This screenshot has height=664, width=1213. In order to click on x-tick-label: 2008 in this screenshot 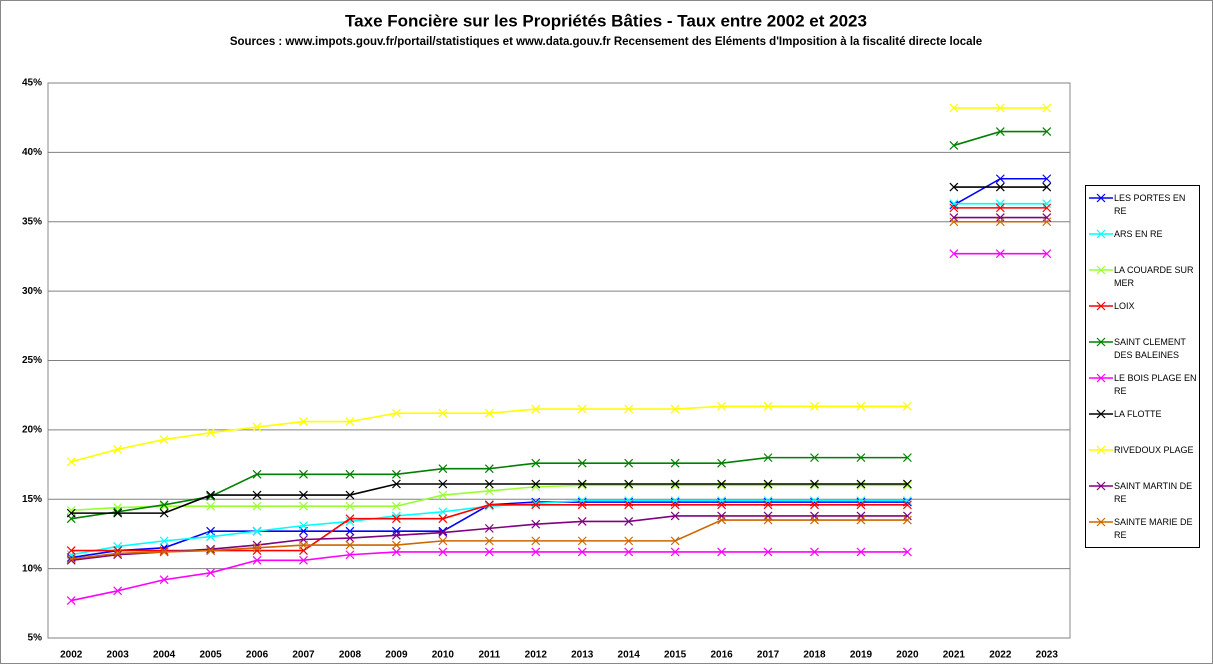, I will do `click(350, 655)`.